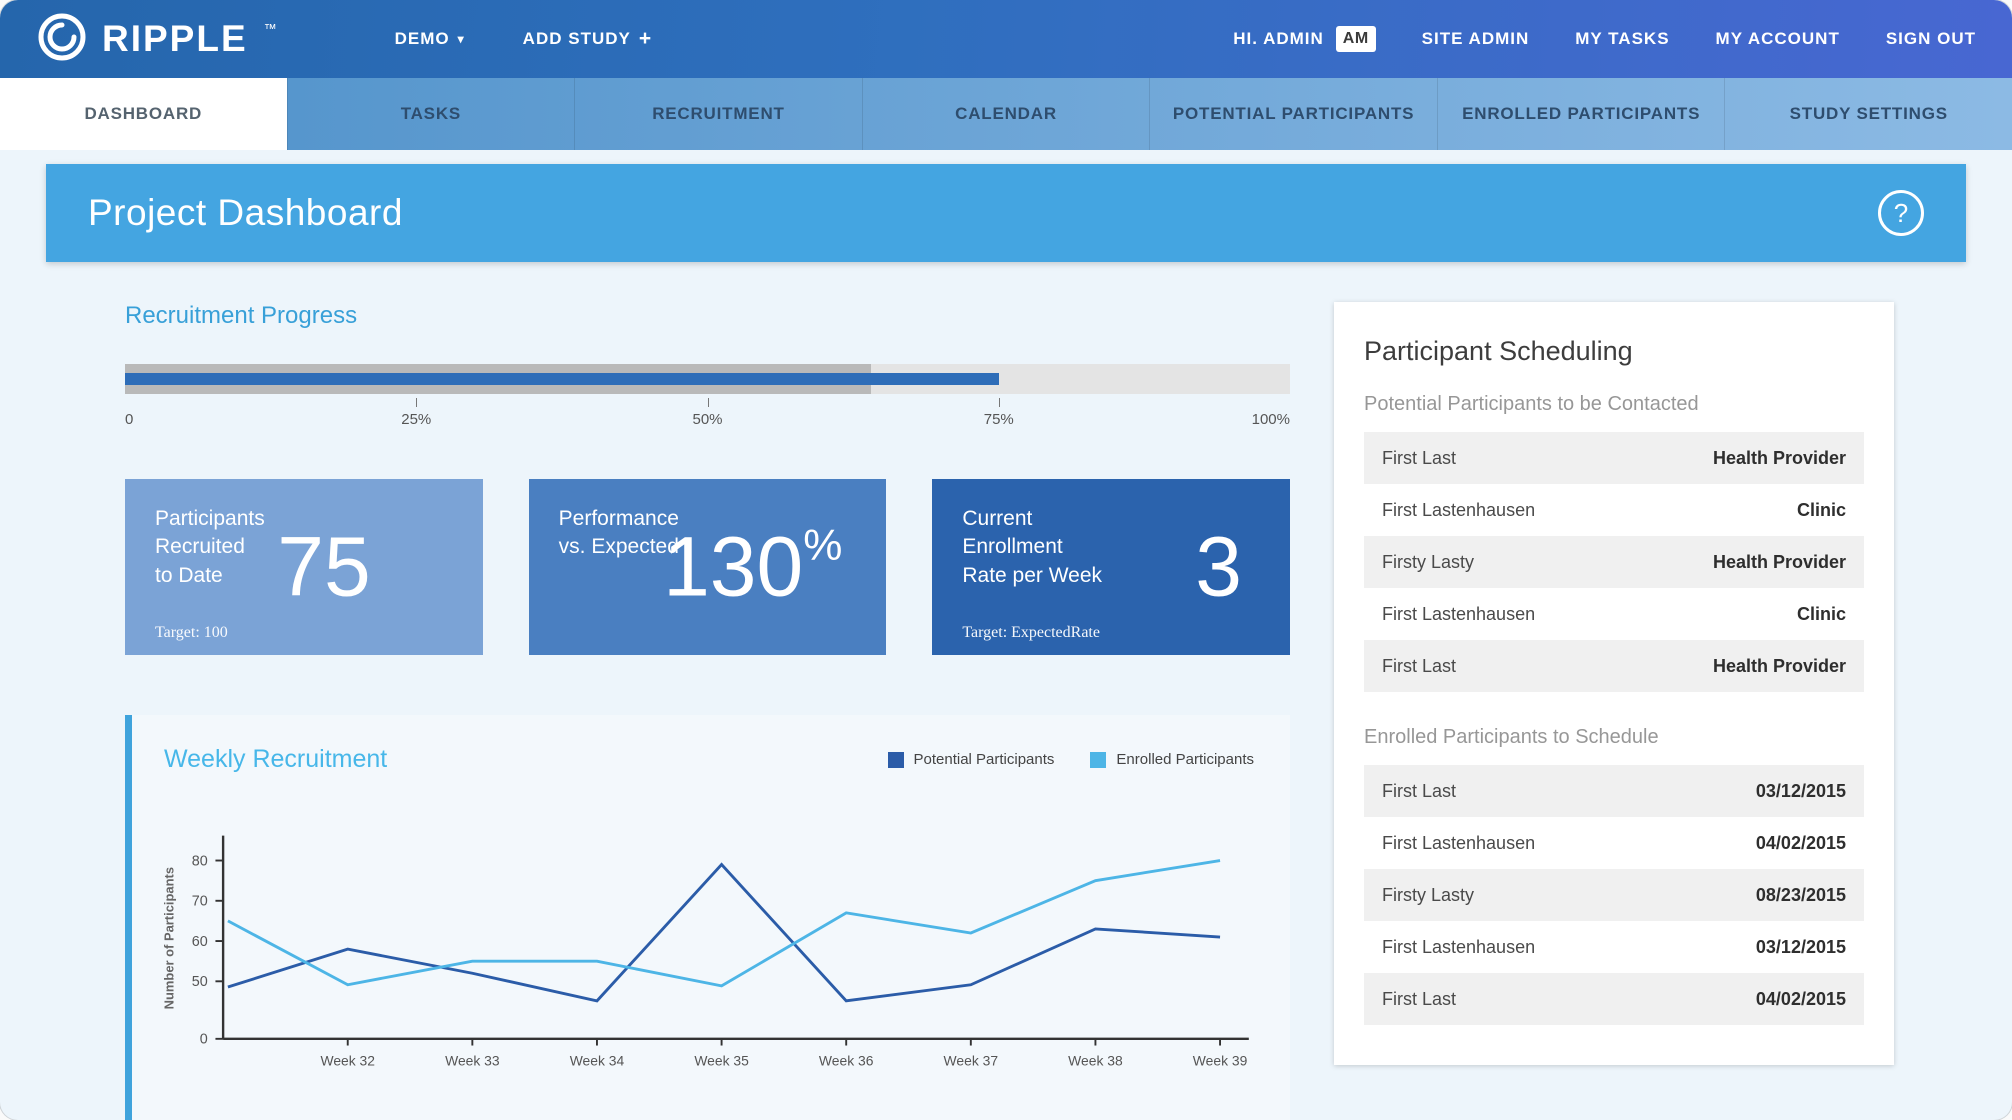 This screenshot has width=2012, height=1120. What do you see at coordinates (576, 38) in the screenshot?
I see `add-study-label: ADD STUDY` at bounding box center [576, 38].